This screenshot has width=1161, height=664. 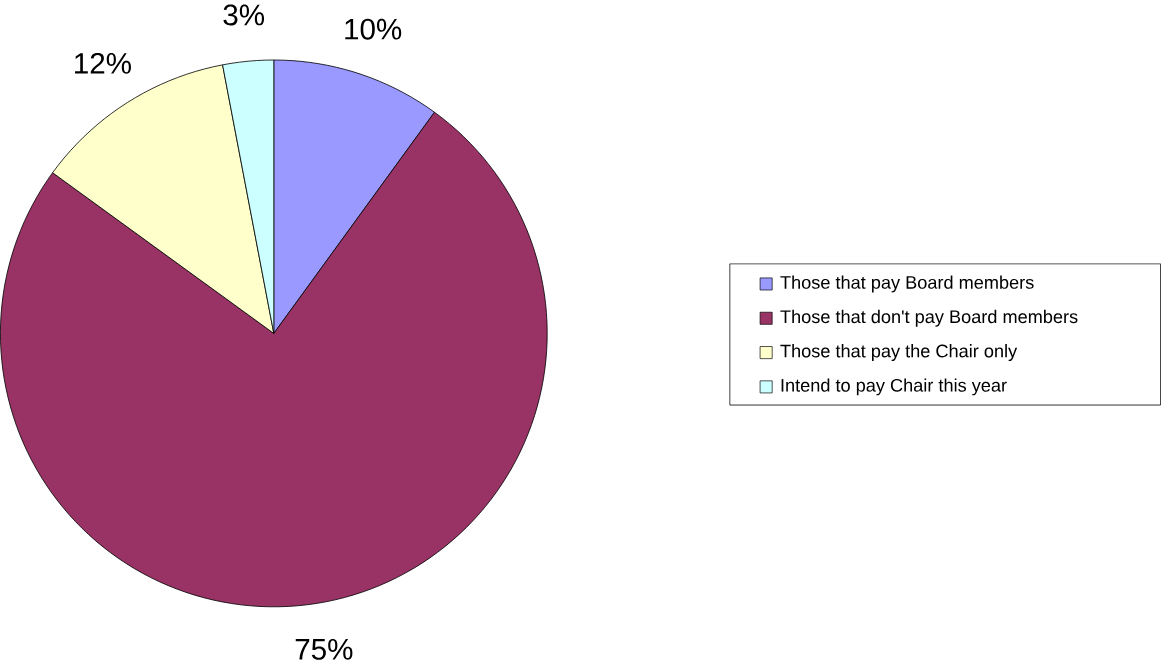 I want to click on data-label: 10%, so click(x=373, y=29).